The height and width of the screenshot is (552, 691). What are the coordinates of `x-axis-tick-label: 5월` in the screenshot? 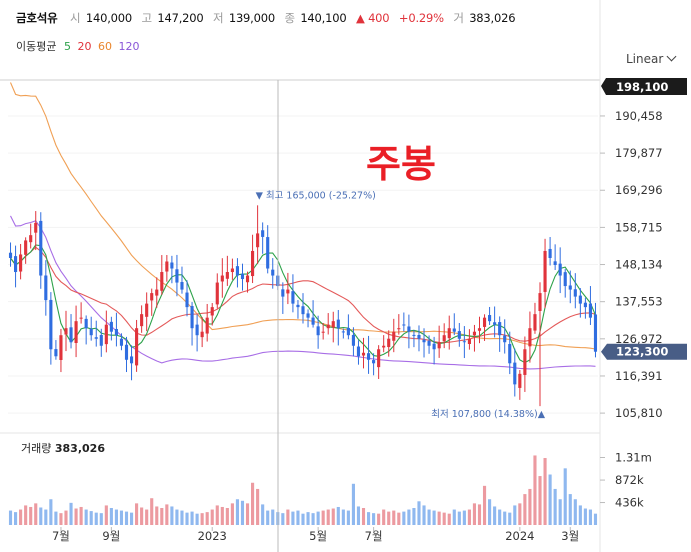 It's located at (318, 536).